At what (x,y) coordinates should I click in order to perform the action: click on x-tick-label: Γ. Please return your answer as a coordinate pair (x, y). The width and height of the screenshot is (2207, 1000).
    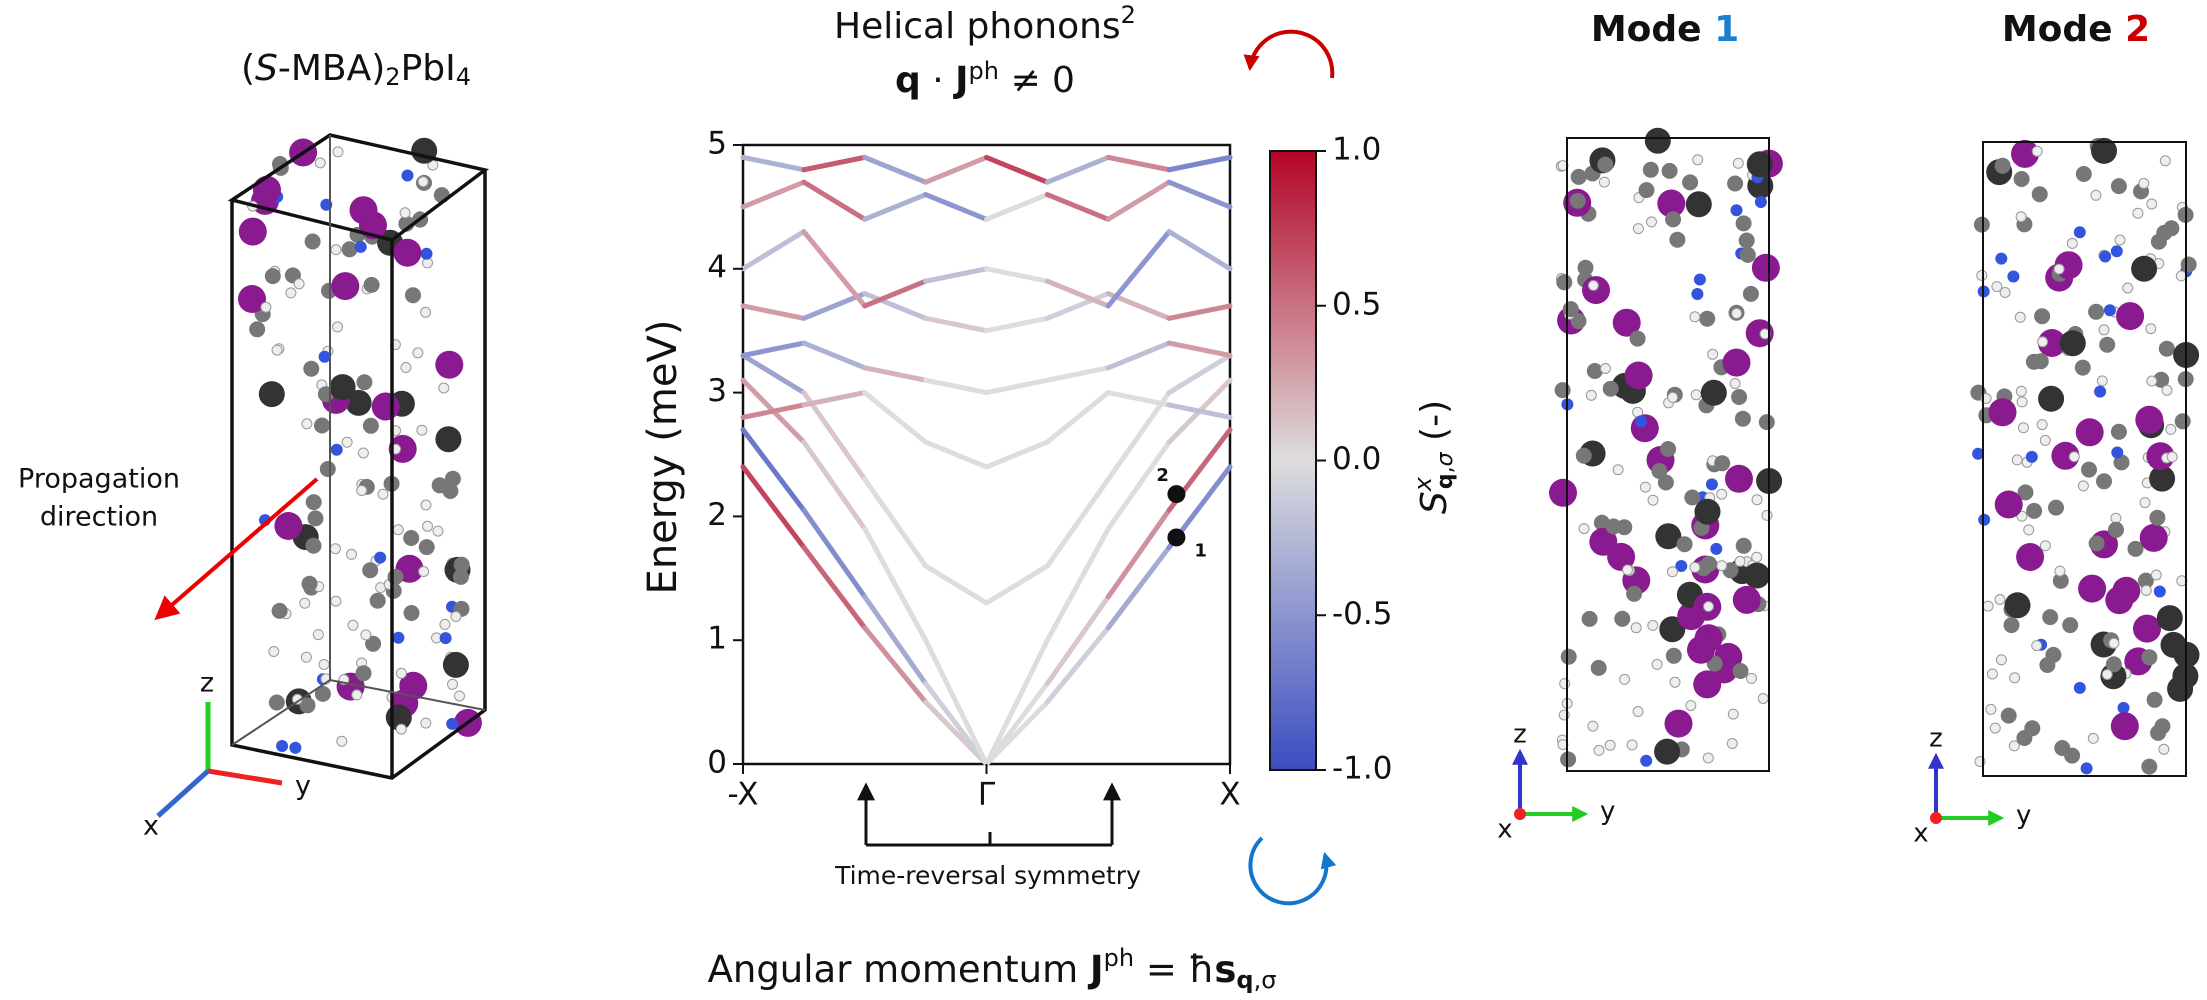
    Looking at the image, I should click on (987, 795).